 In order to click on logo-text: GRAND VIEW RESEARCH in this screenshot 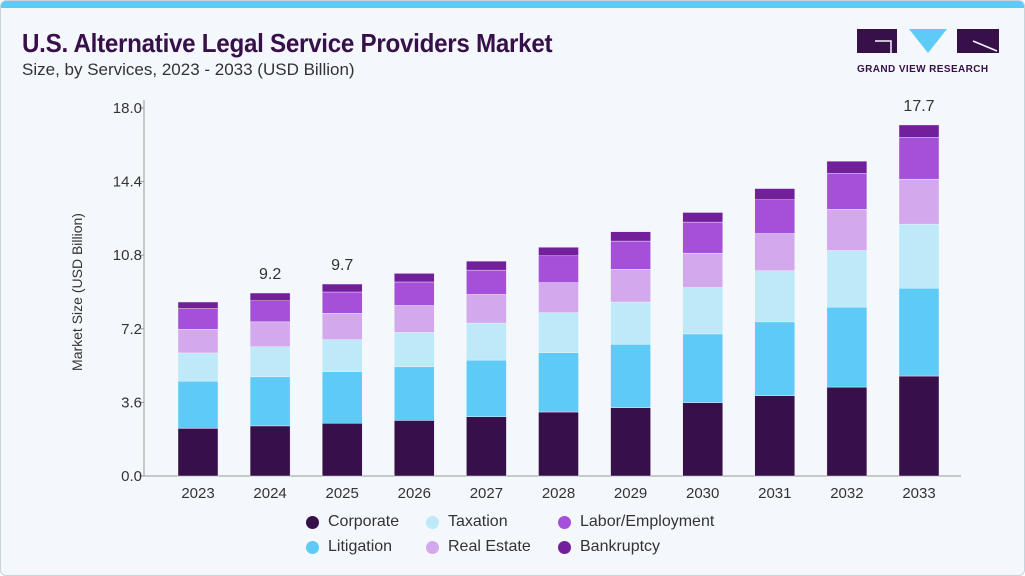, I will do `click(923, 69)`.